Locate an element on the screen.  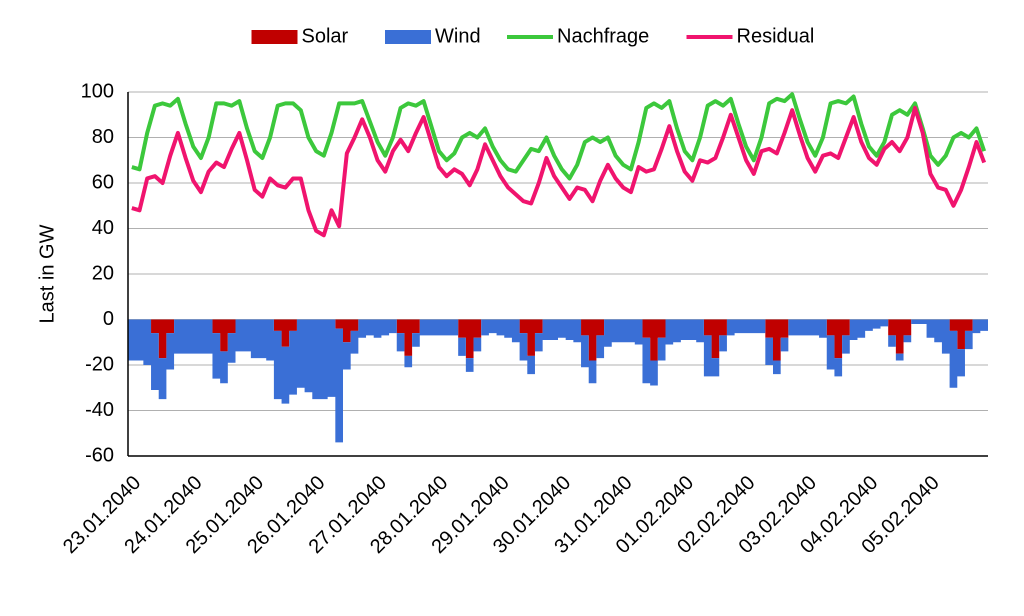
legend-label: Residual is located at coordinates (776, 36).